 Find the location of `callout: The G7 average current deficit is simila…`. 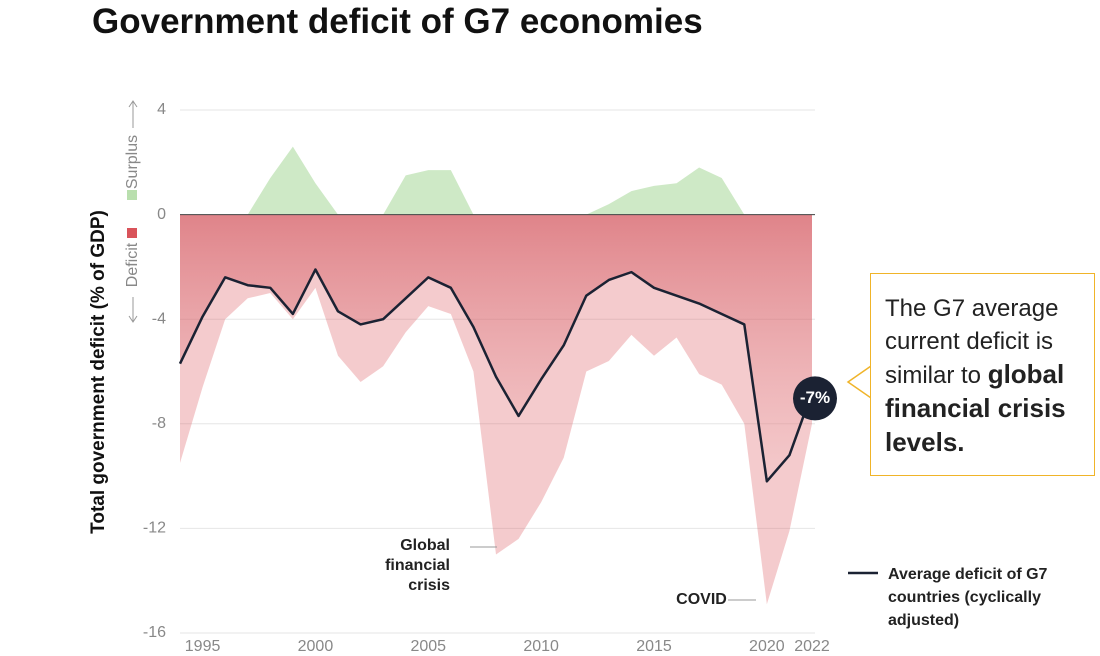

callout: The G7 average current deficit is simila… is located at coordinates (982, 374).